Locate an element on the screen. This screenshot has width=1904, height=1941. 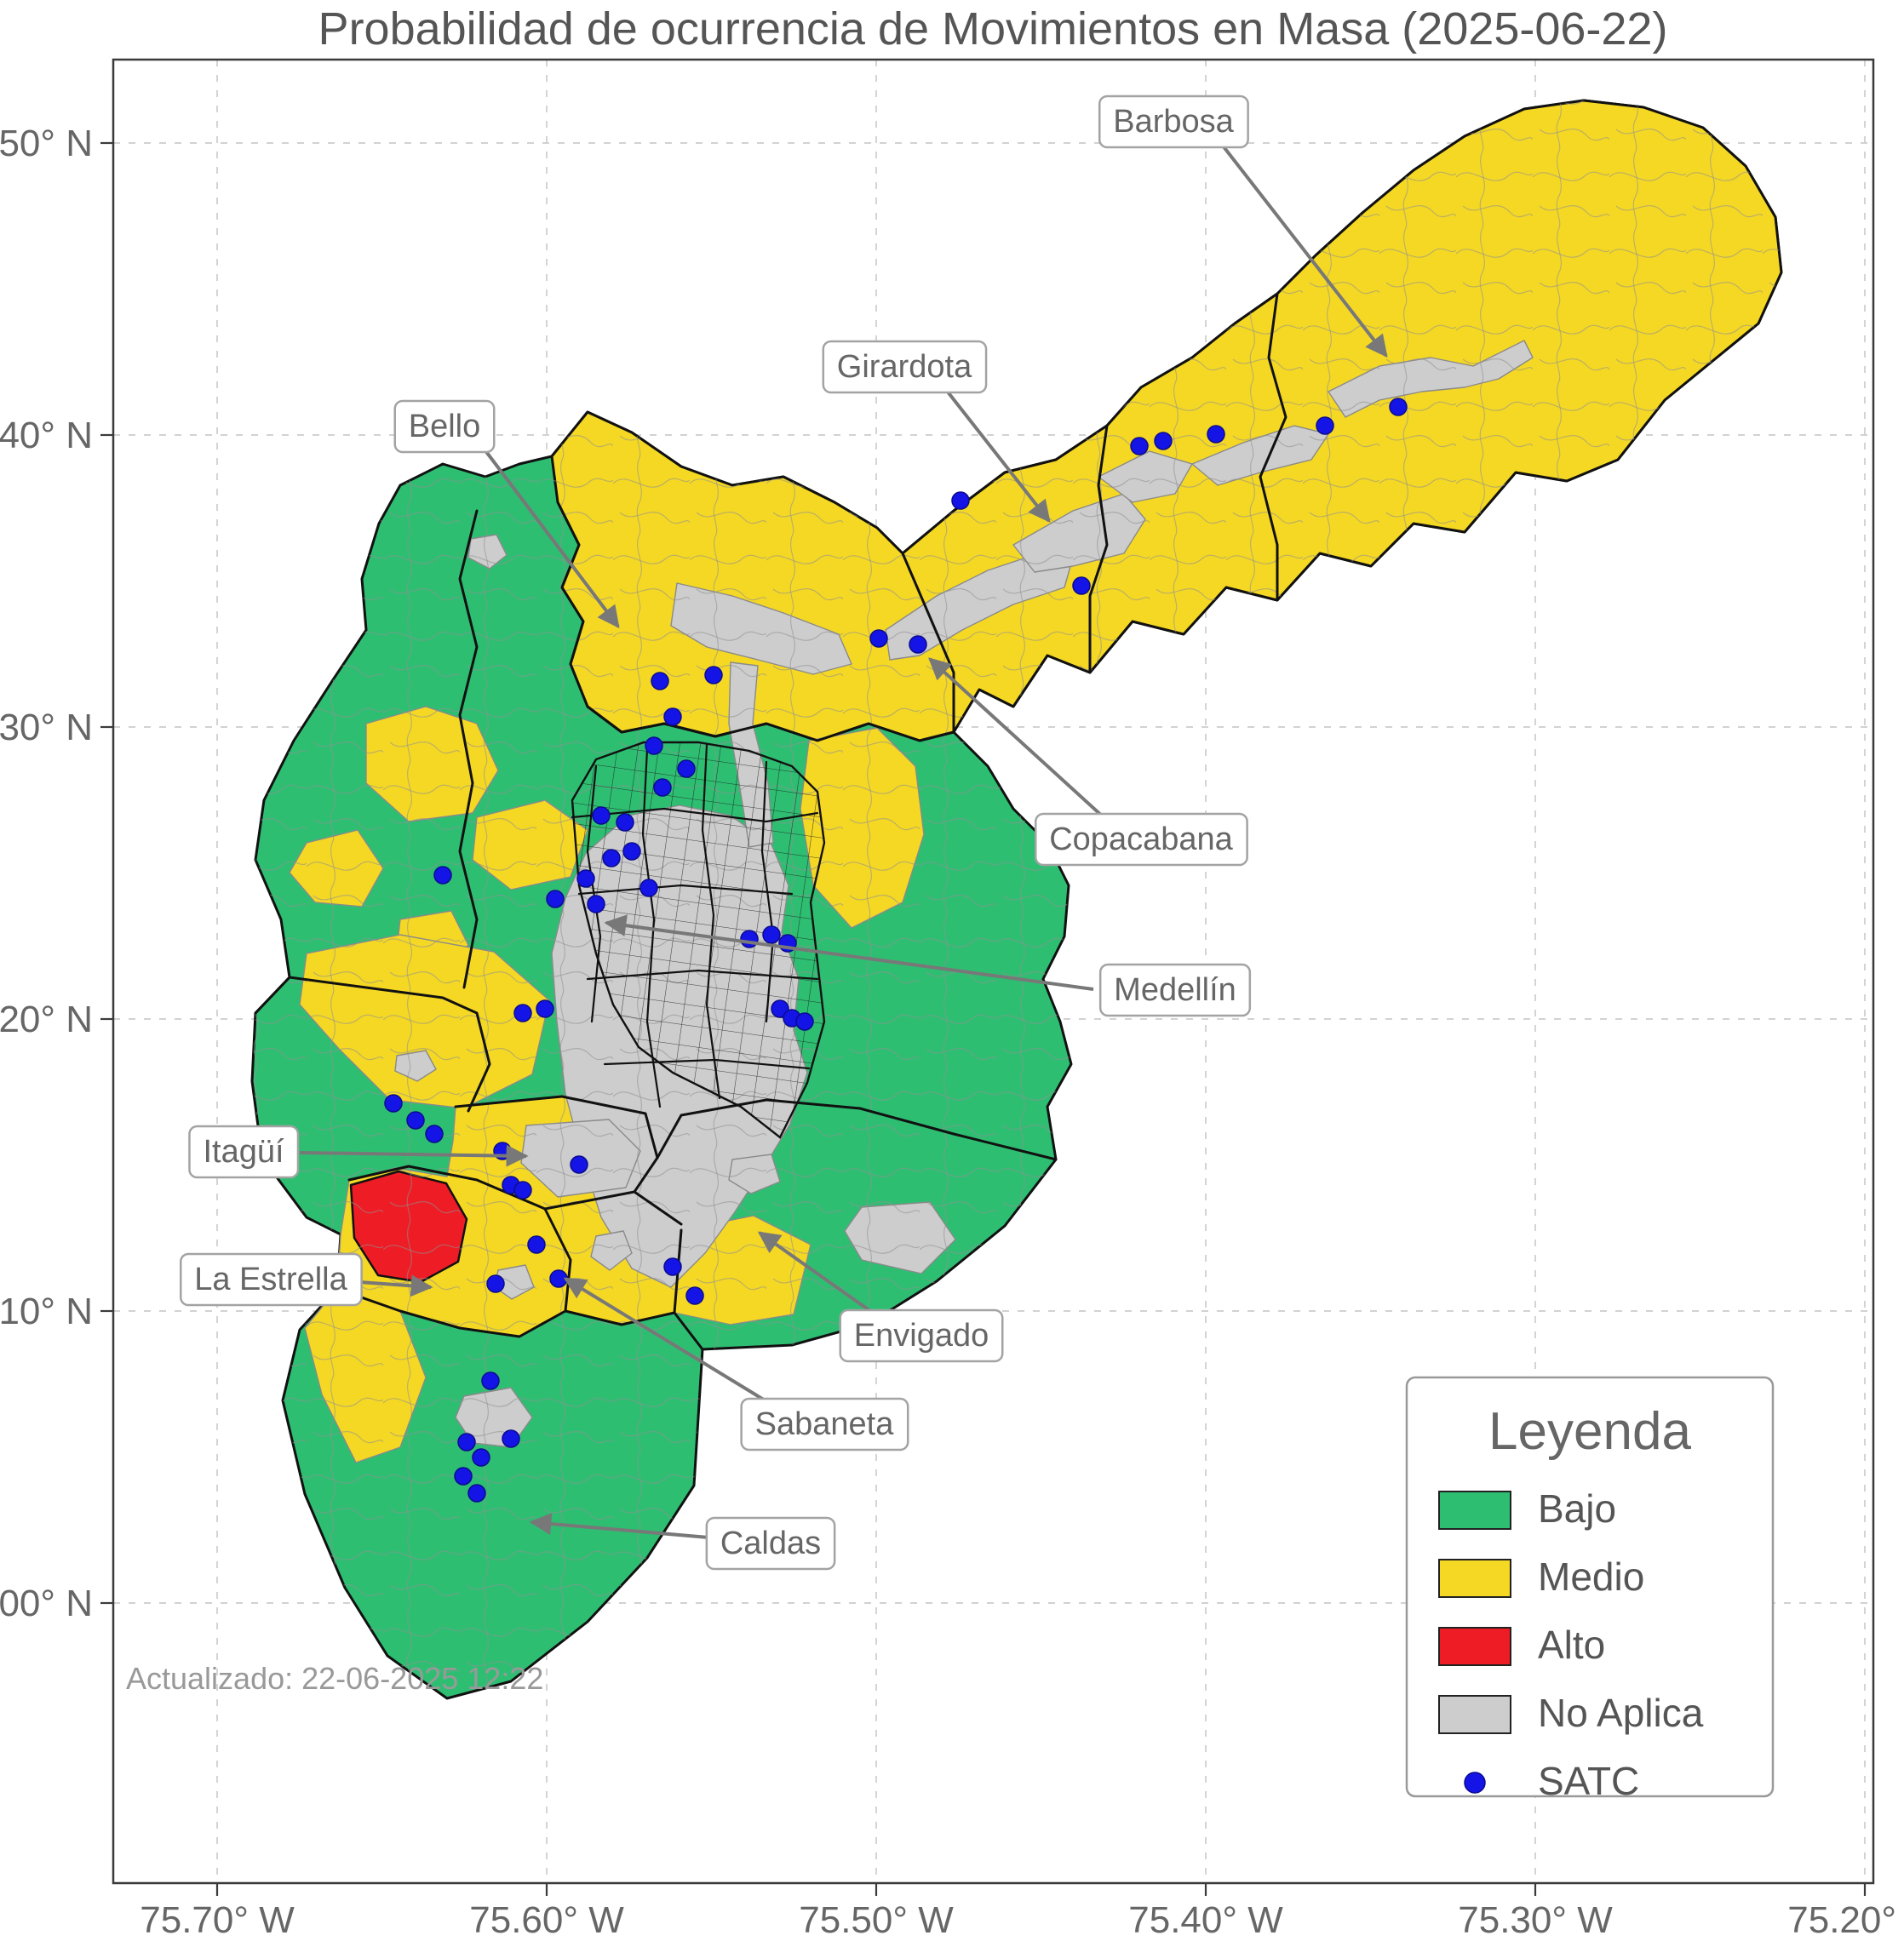
y-tick-label: 6.30° N is located at coordinates (46, 727).